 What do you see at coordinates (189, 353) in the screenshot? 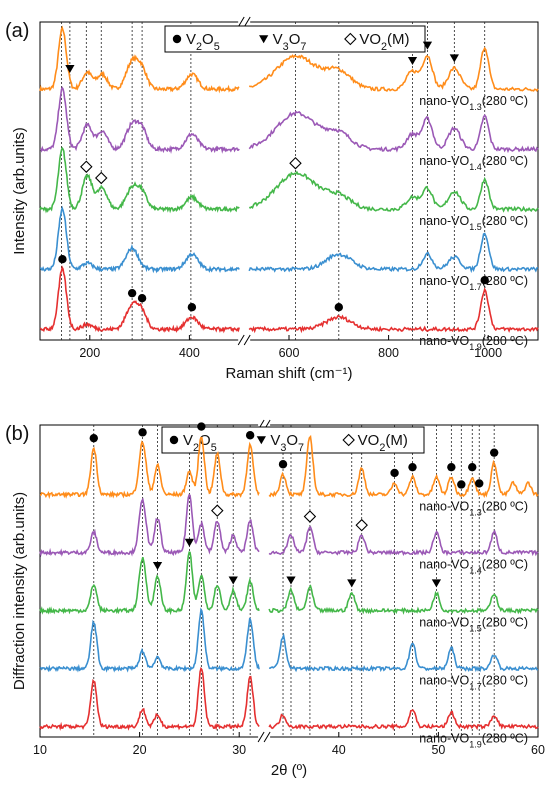
I see `x-tick-label: 400` at bounding box center [189, 353].